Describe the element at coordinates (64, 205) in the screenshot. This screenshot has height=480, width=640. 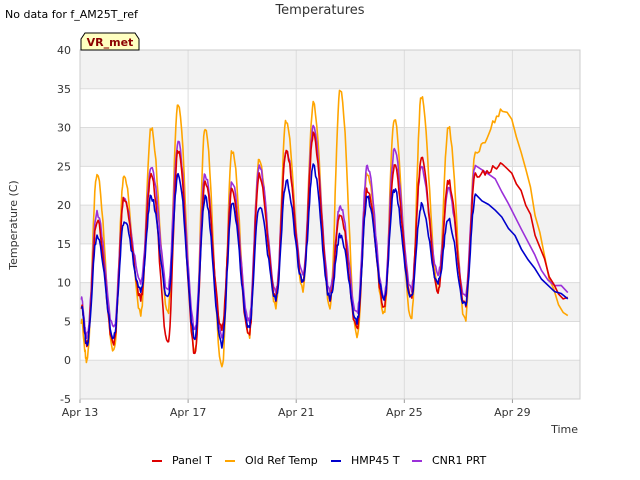
I see `y-tick-label: 20` at that location.